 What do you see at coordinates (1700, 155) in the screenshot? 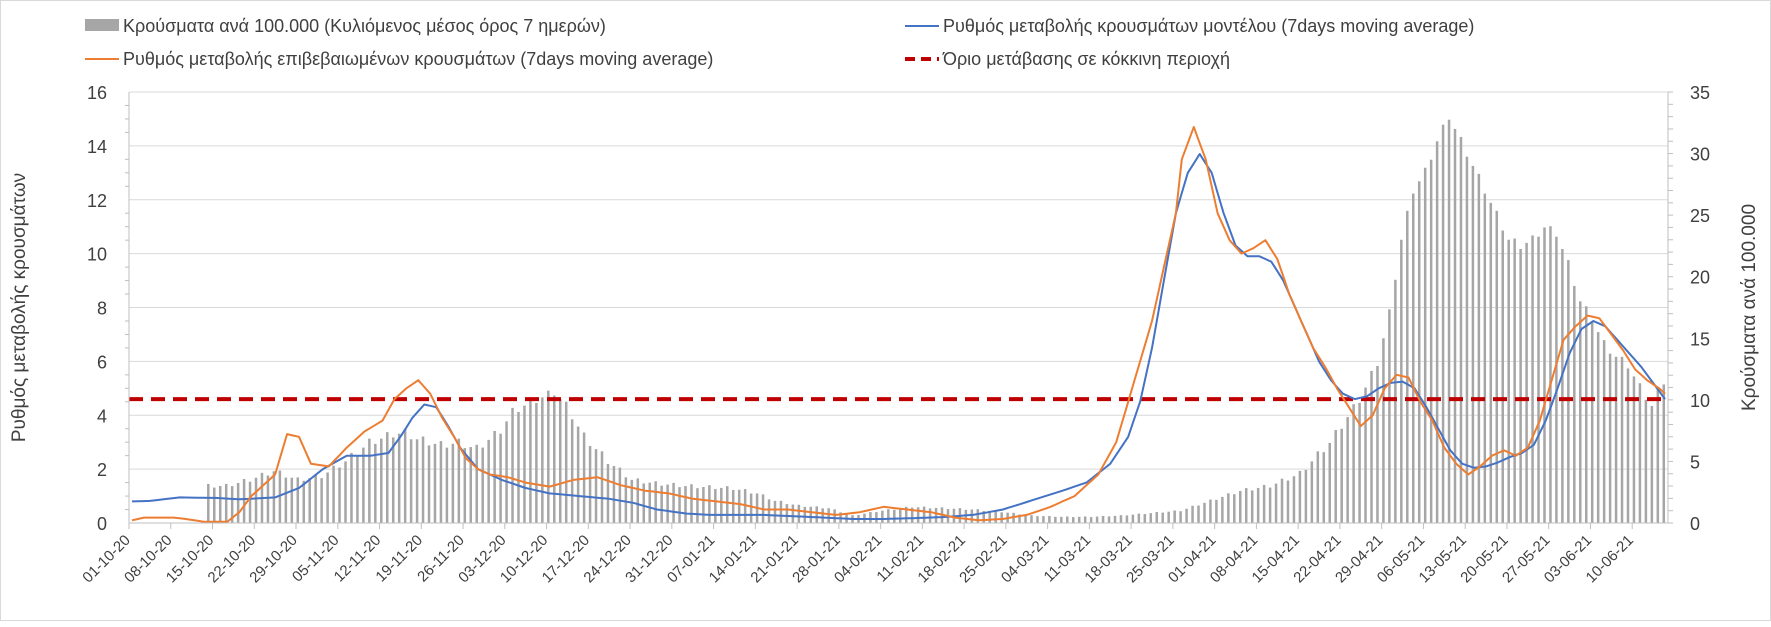
I see `right-tick-label: 30` at bounding box center [1700, 155].